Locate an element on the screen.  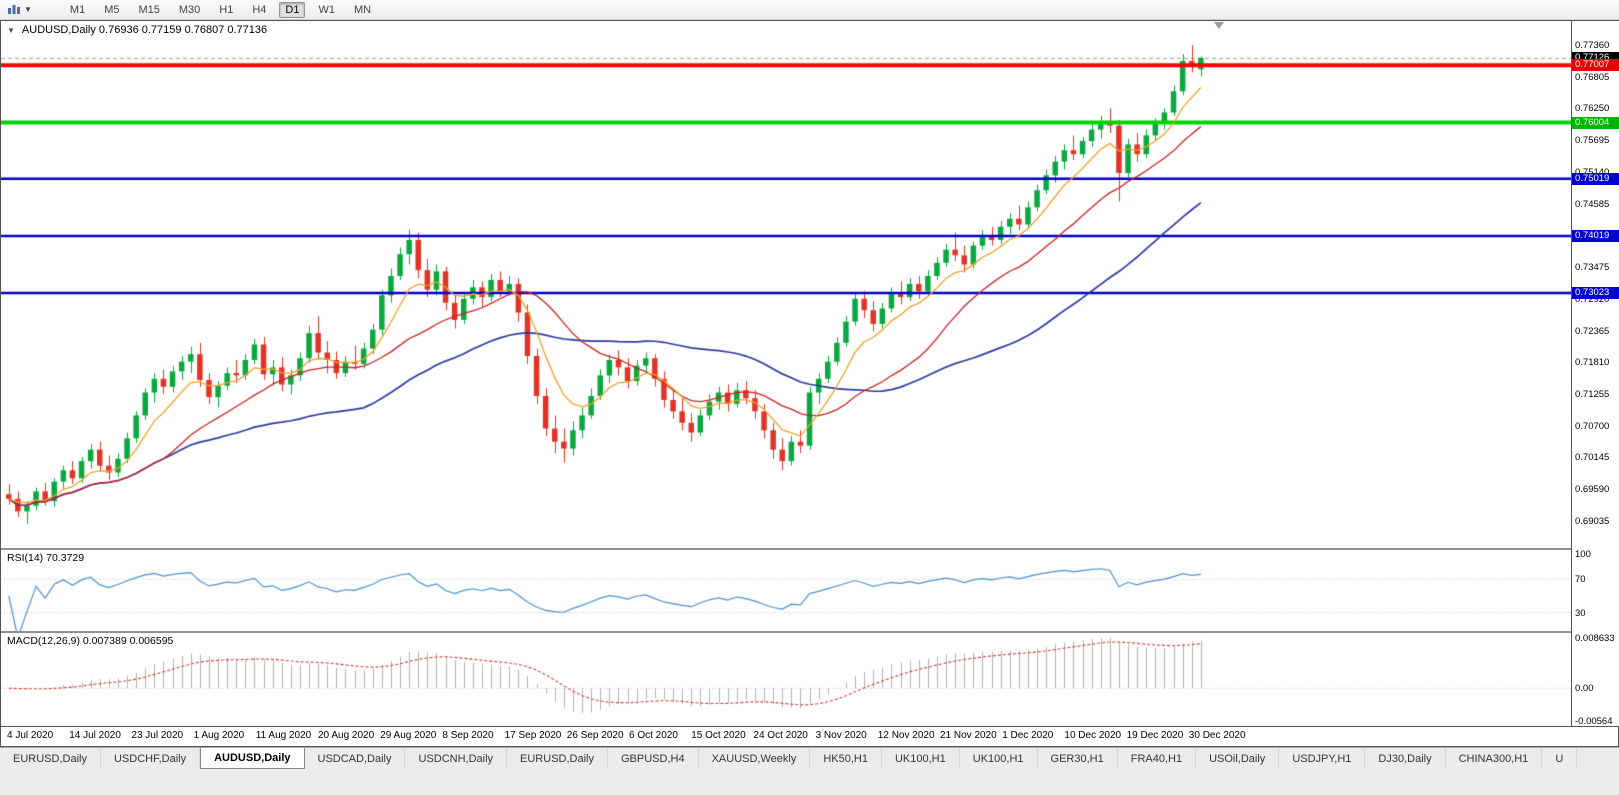
period-button-m15: M15 is located at coordinates (149, 9).